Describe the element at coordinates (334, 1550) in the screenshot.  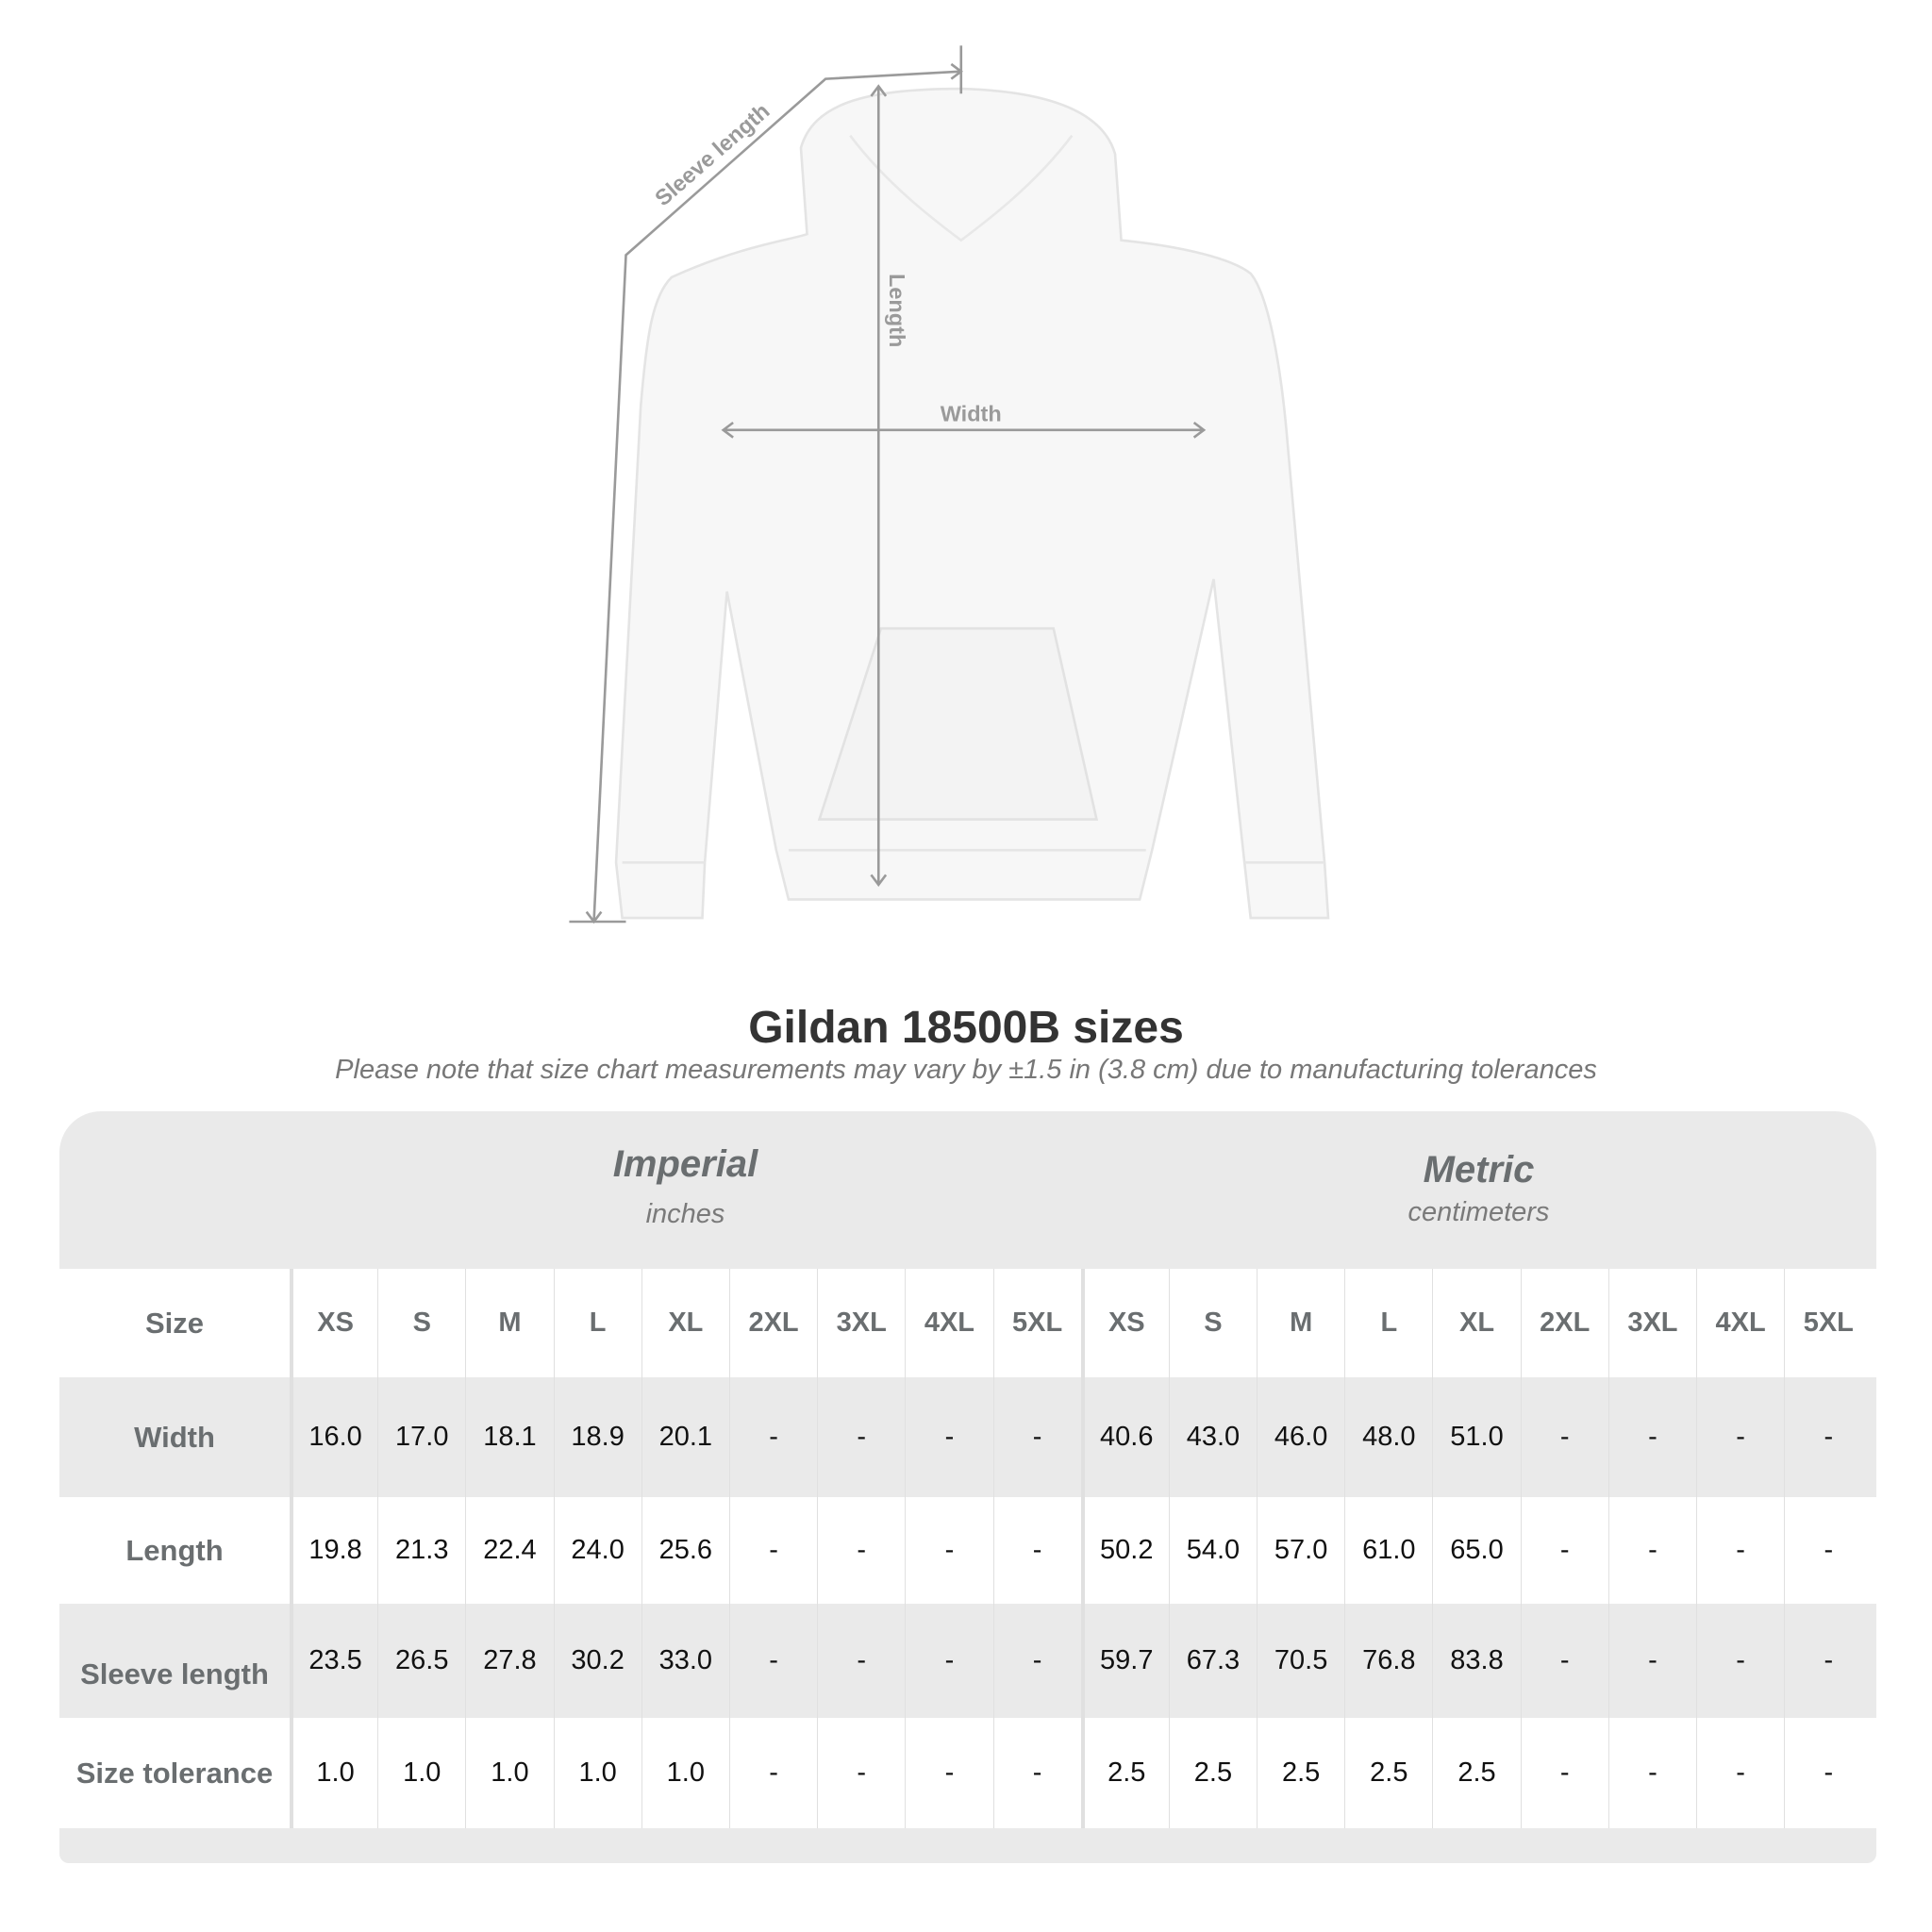
I see `imperial-value-cell: 19.8` at that location.